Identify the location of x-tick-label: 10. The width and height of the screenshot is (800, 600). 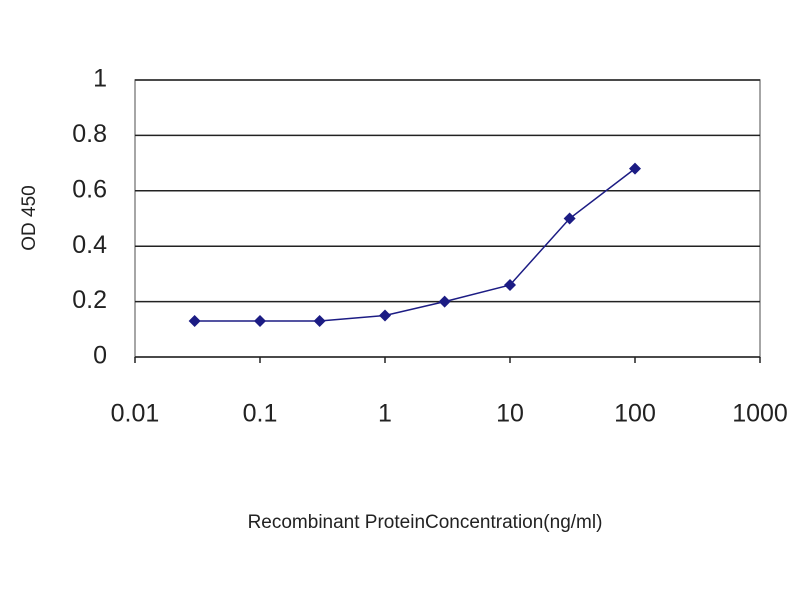
(510, 414).